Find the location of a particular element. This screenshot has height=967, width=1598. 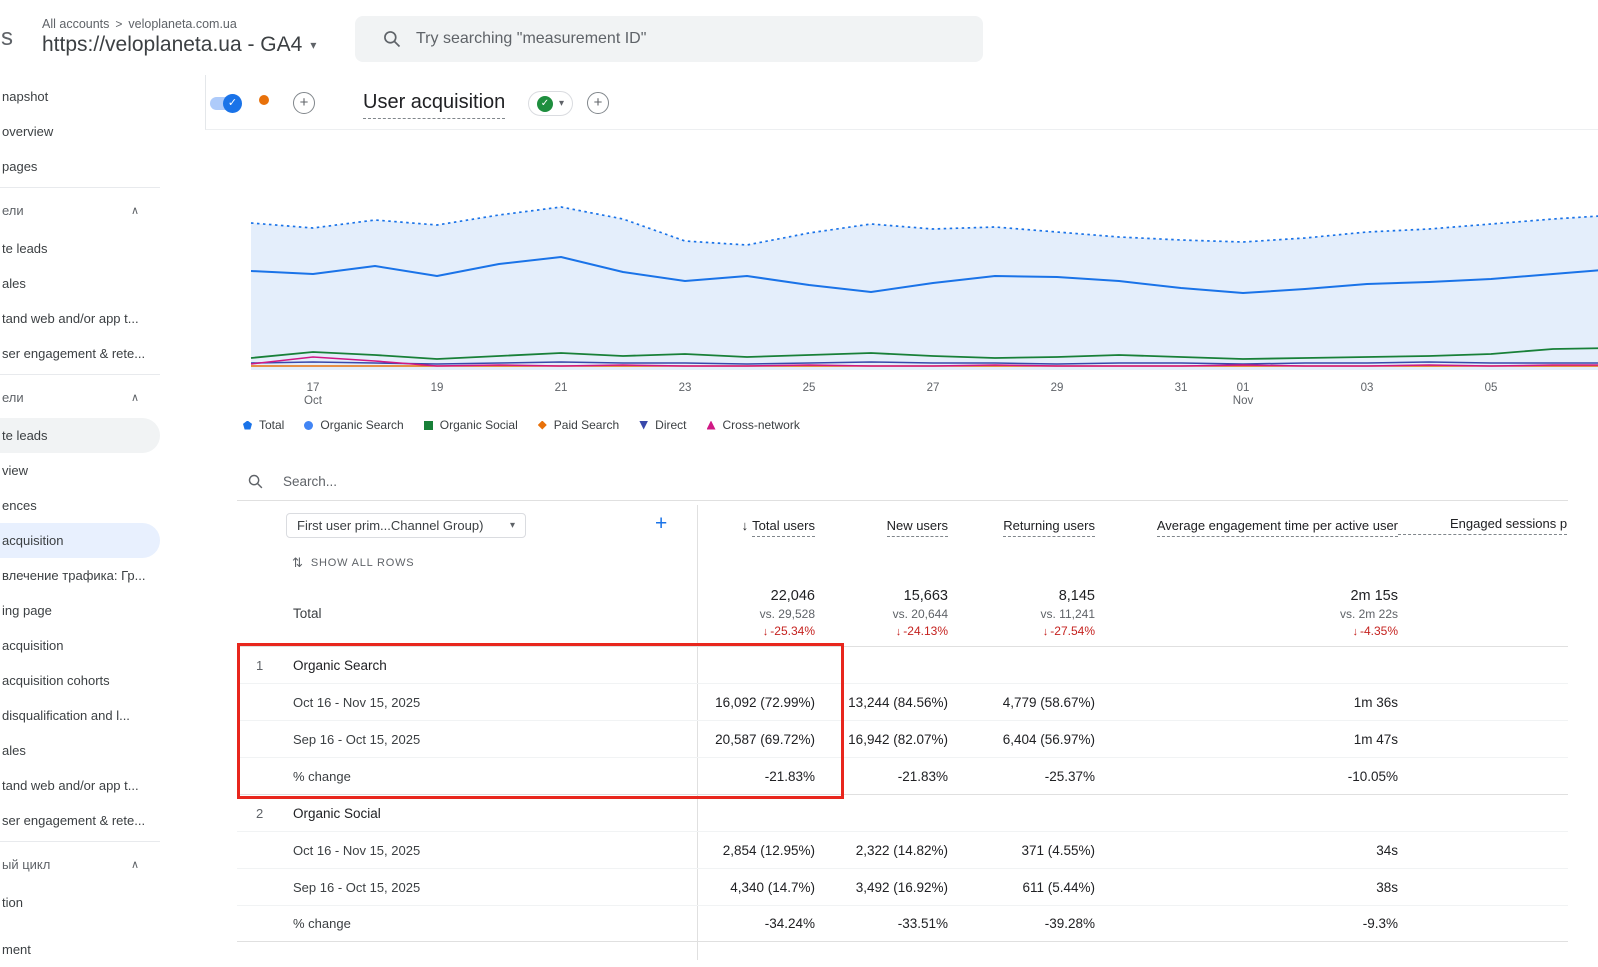

table-column-divider is located at coordinates (697, 732).